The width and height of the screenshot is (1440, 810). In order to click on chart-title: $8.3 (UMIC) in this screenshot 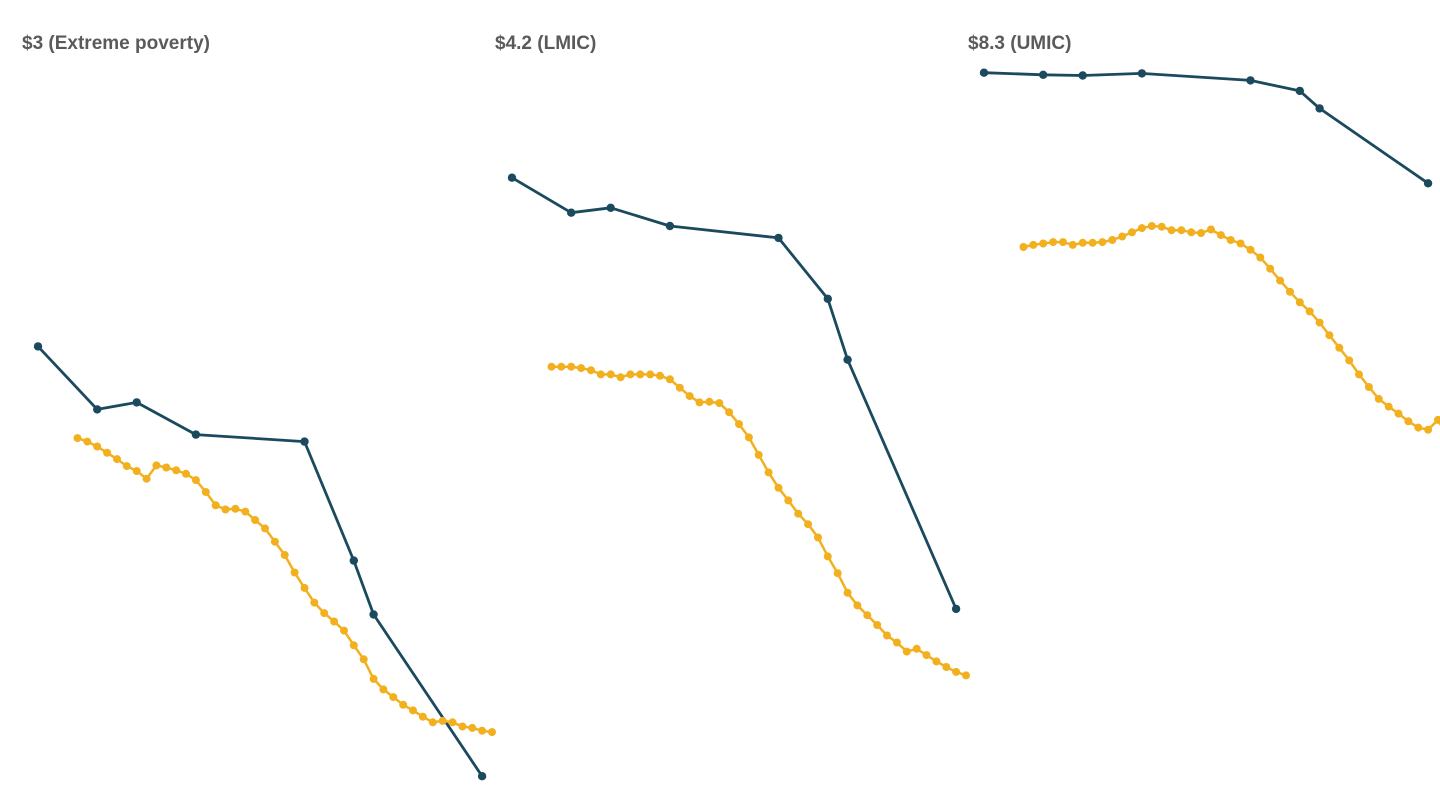, I will do `click(1020, 43)`.